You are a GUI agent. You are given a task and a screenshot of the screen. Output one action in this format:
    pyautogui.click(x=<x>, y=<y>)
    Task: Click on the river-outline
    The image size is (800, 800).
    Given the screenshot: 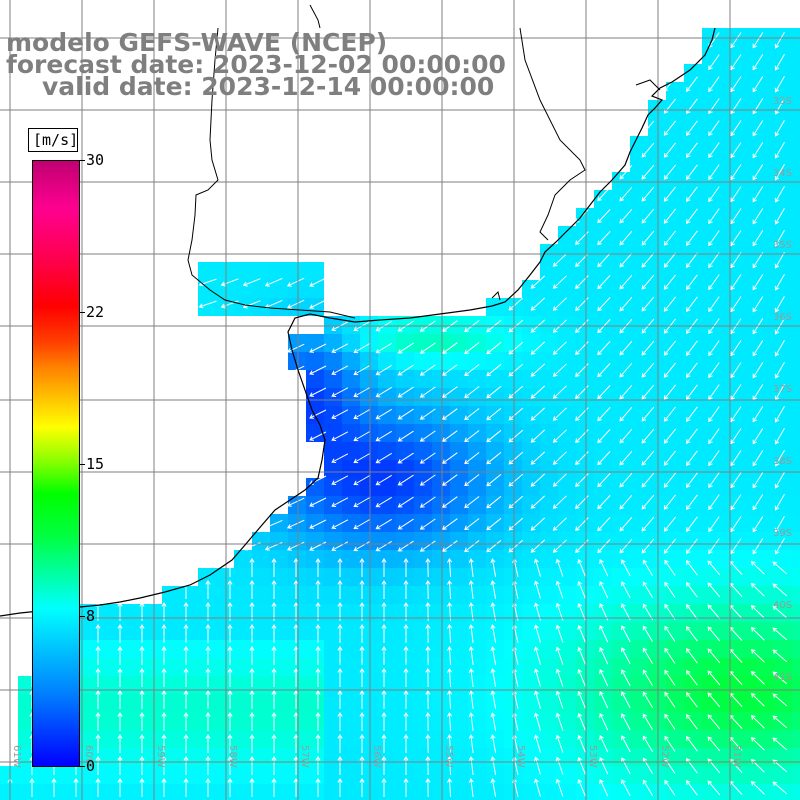 What is the action you would take?
    pyautogui.click(x=576, y=190)
    